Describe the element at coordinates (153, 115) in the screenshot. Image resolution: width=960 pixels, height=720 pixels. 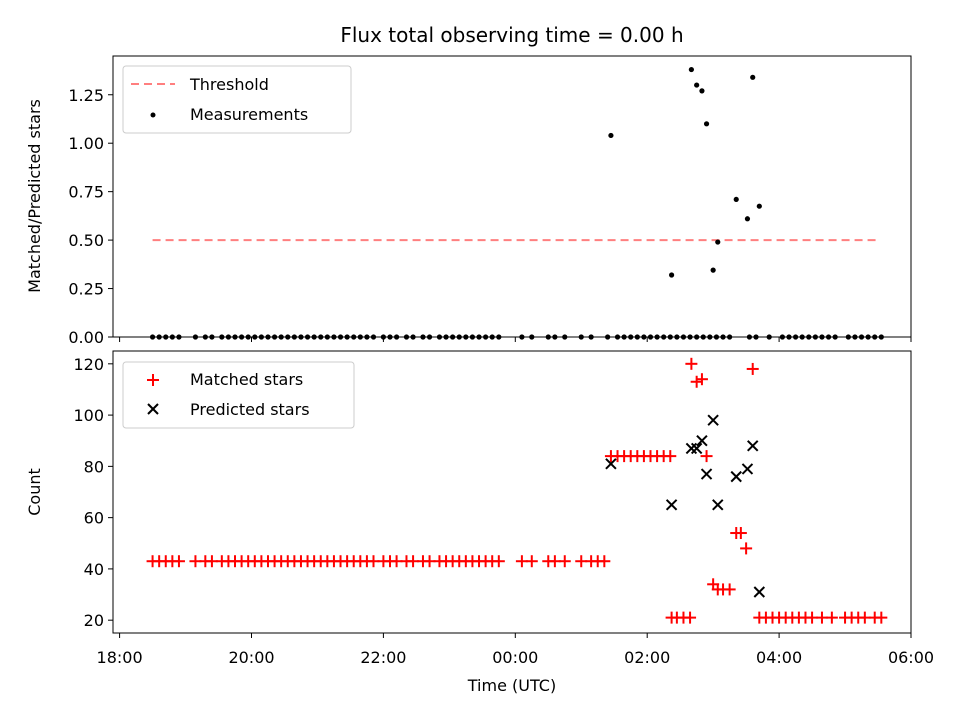
I see `legend-measurements-swatch` at that location.